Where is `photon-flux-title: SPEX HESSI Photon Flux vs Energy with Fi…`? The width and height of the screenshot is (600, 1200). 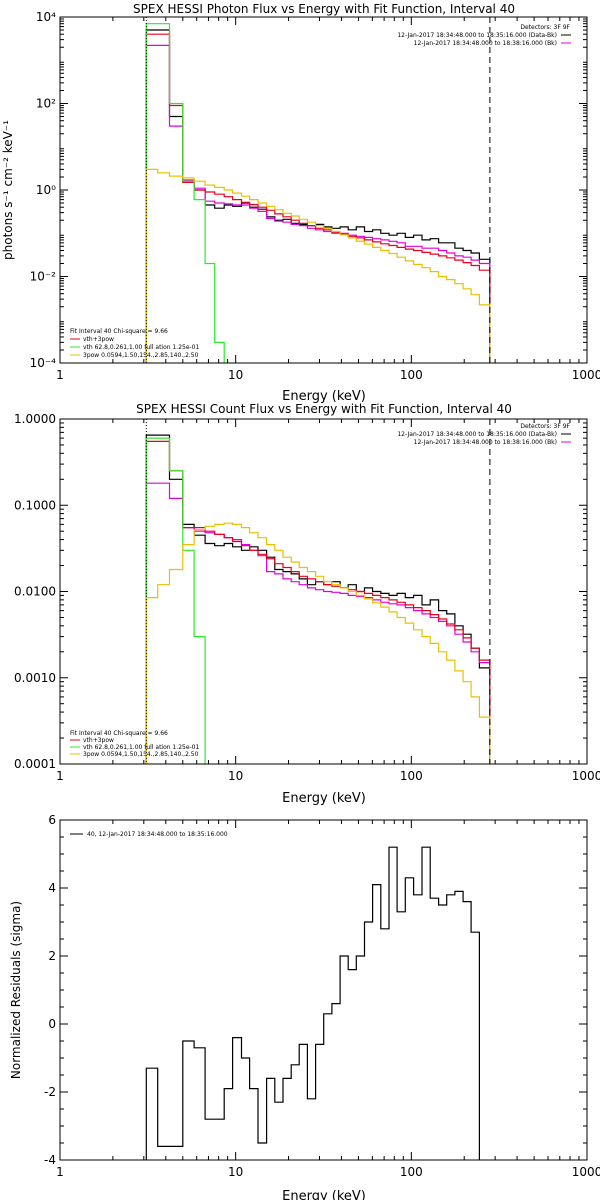 photon-flux-title: SPEX HESSI Photon Flux vs Energy with Fi… is located at coordinates (324, 9).